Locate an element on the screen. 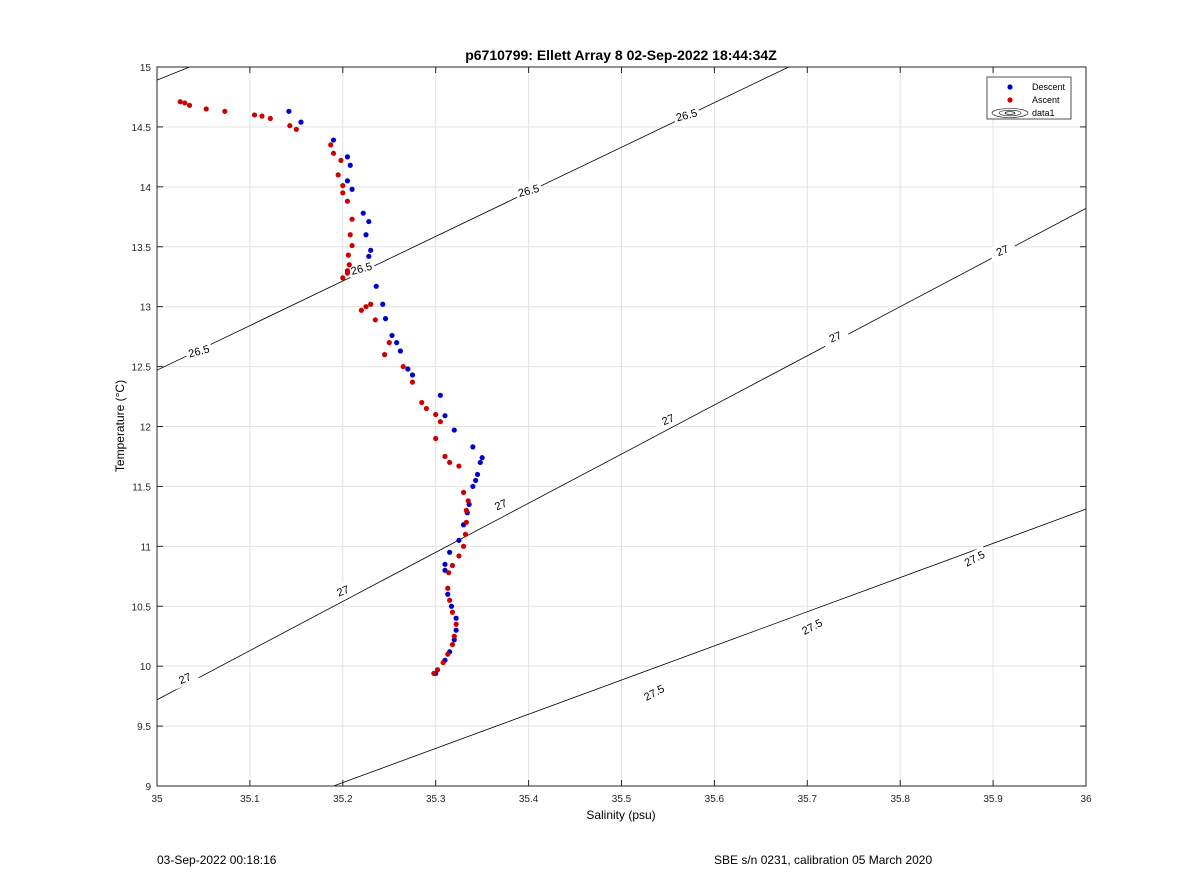  legend-marker-contour-mid is located at coordinates (1010, 113).